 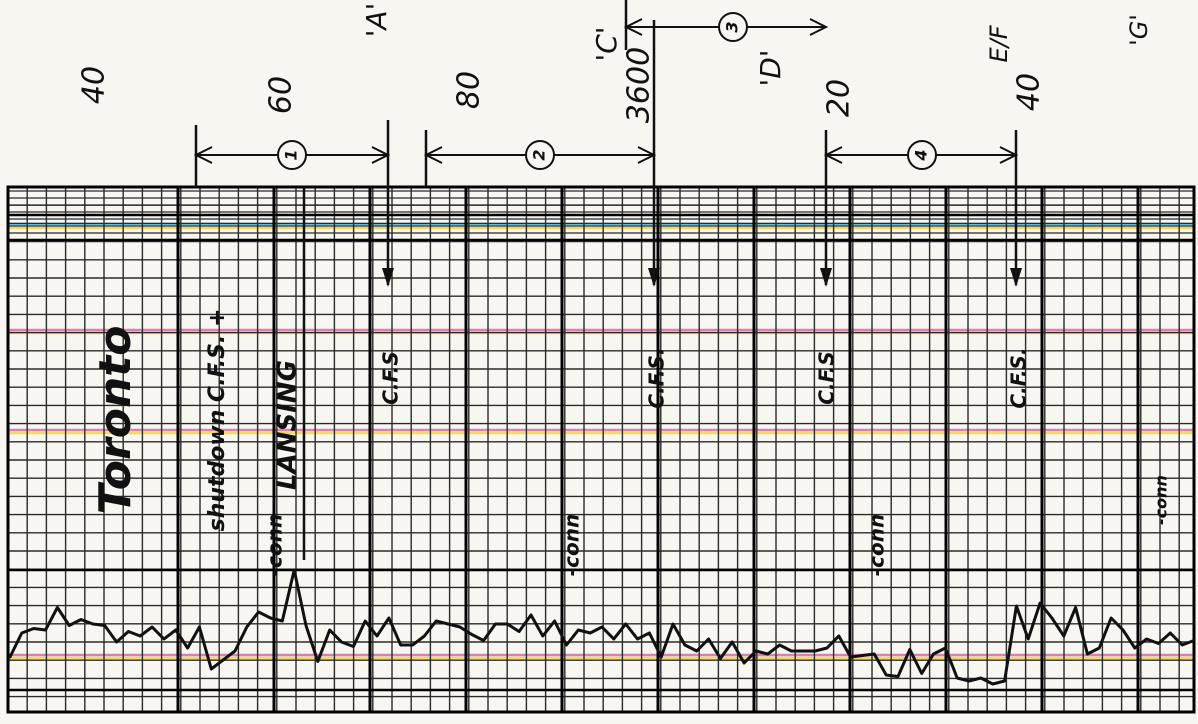 I want to click on segment-number: 1, so click(x=291, y=154).